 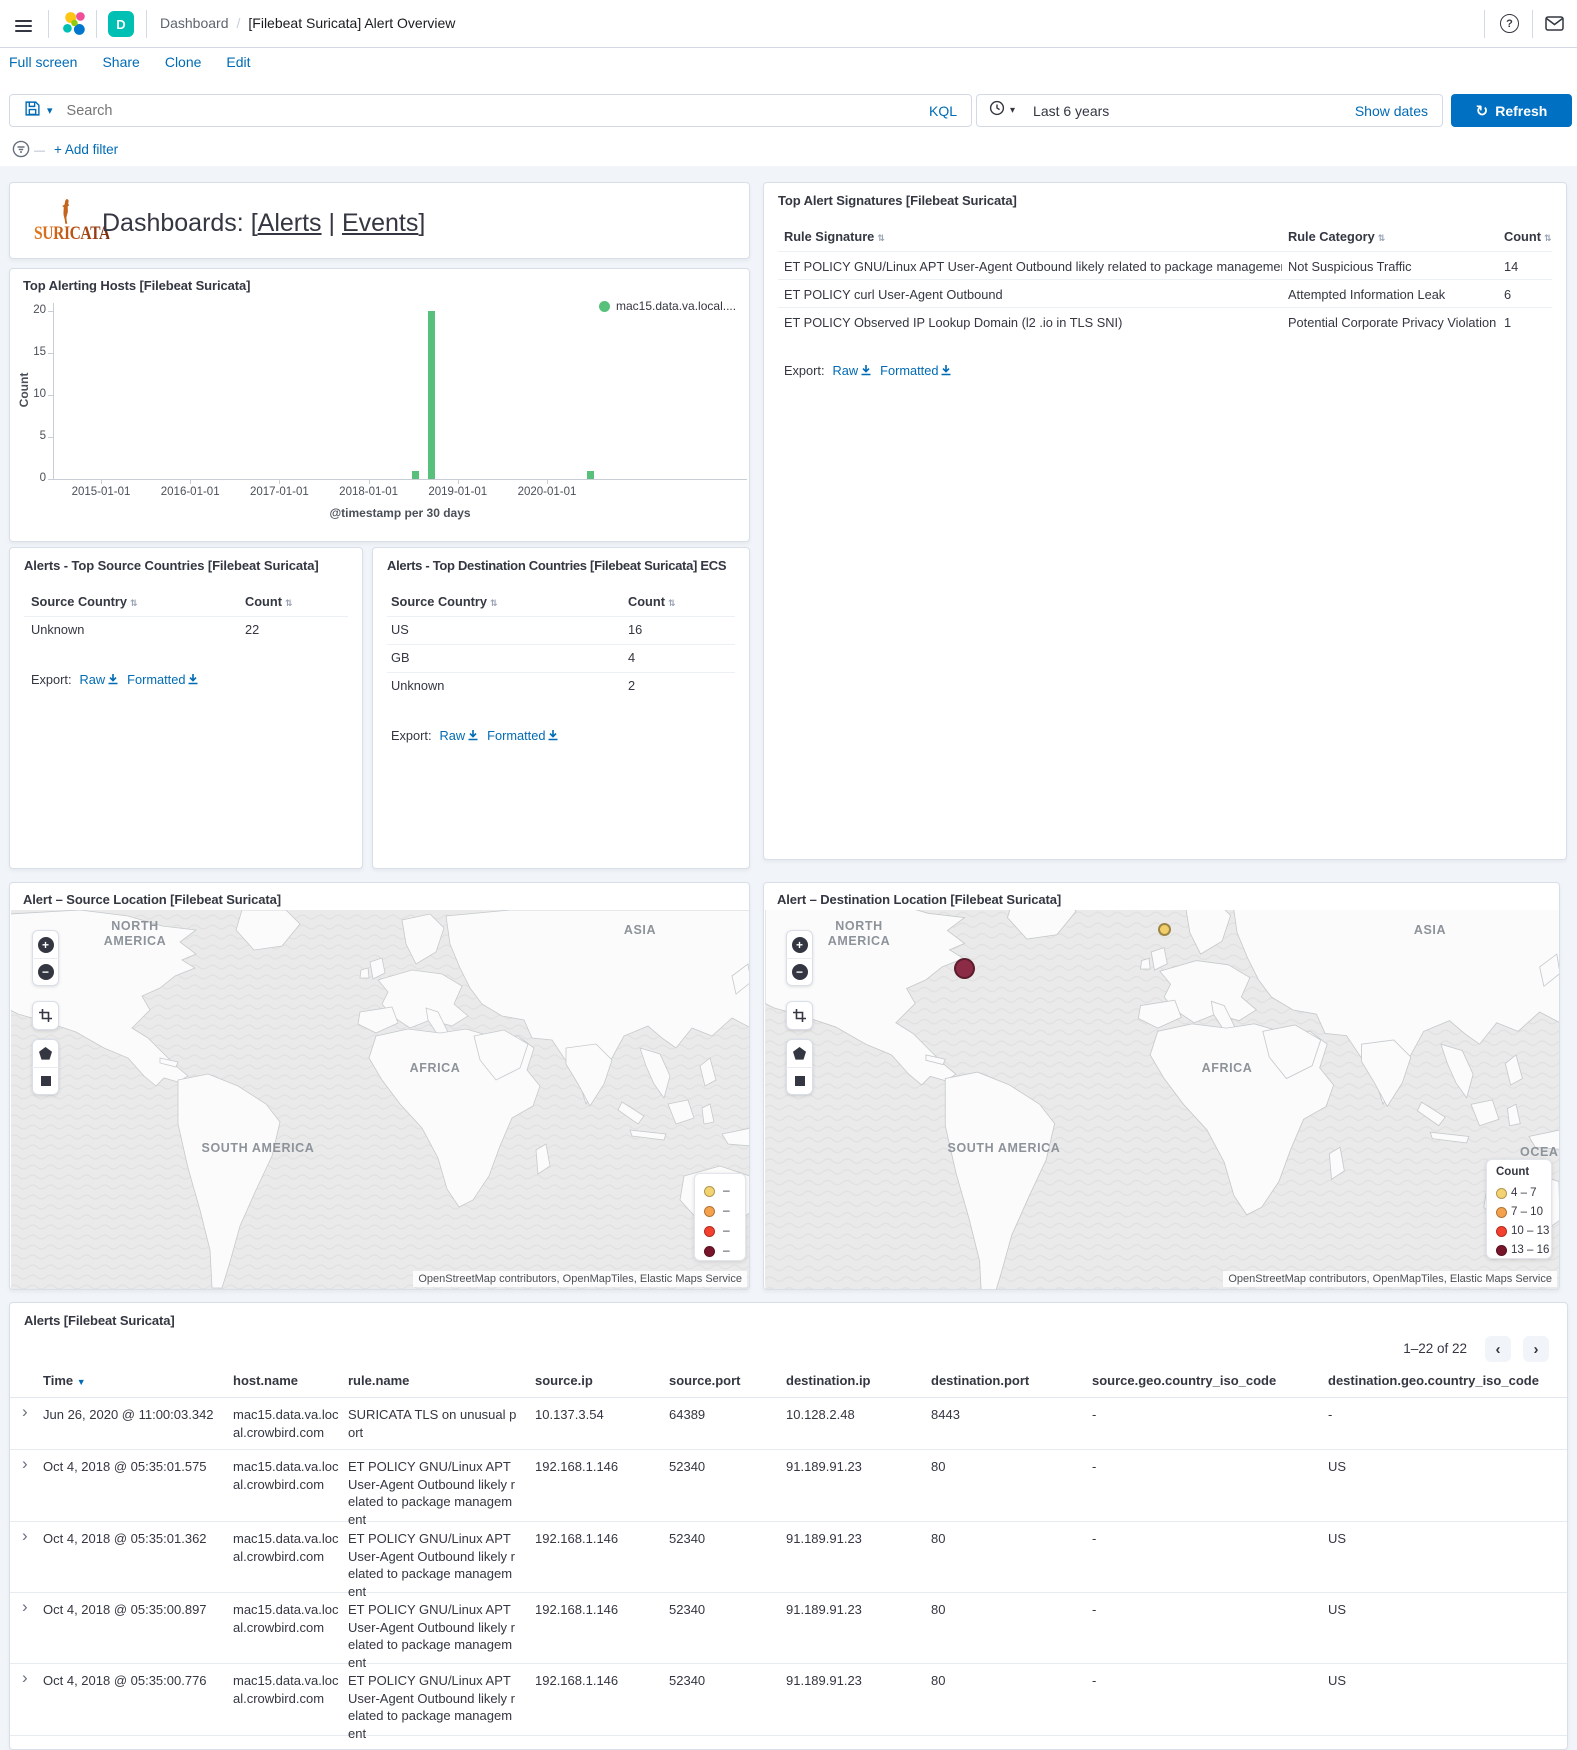 I want to click on legend-dot, so click(x=709, y=1191).